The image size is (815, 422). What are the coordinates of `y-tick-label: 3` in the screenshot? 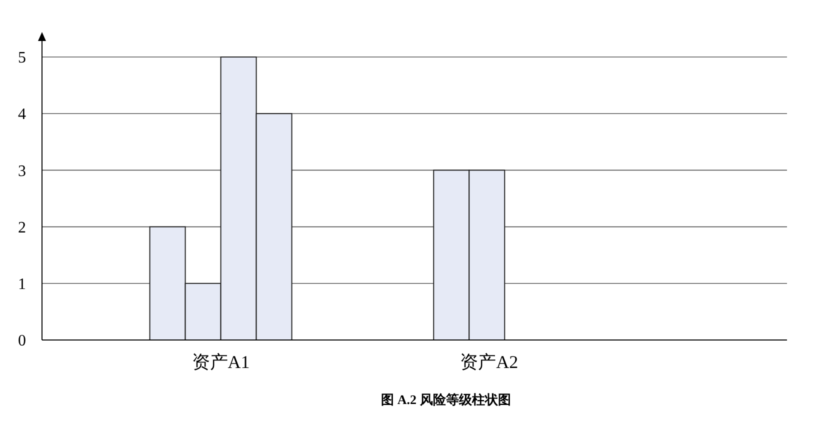 It's located at (22, 171).